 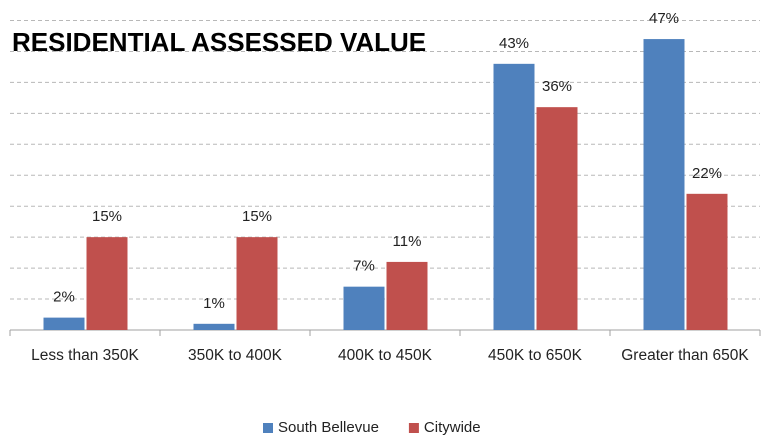 I want to click on legend-label: Citywide, so click(x=452, y=427).